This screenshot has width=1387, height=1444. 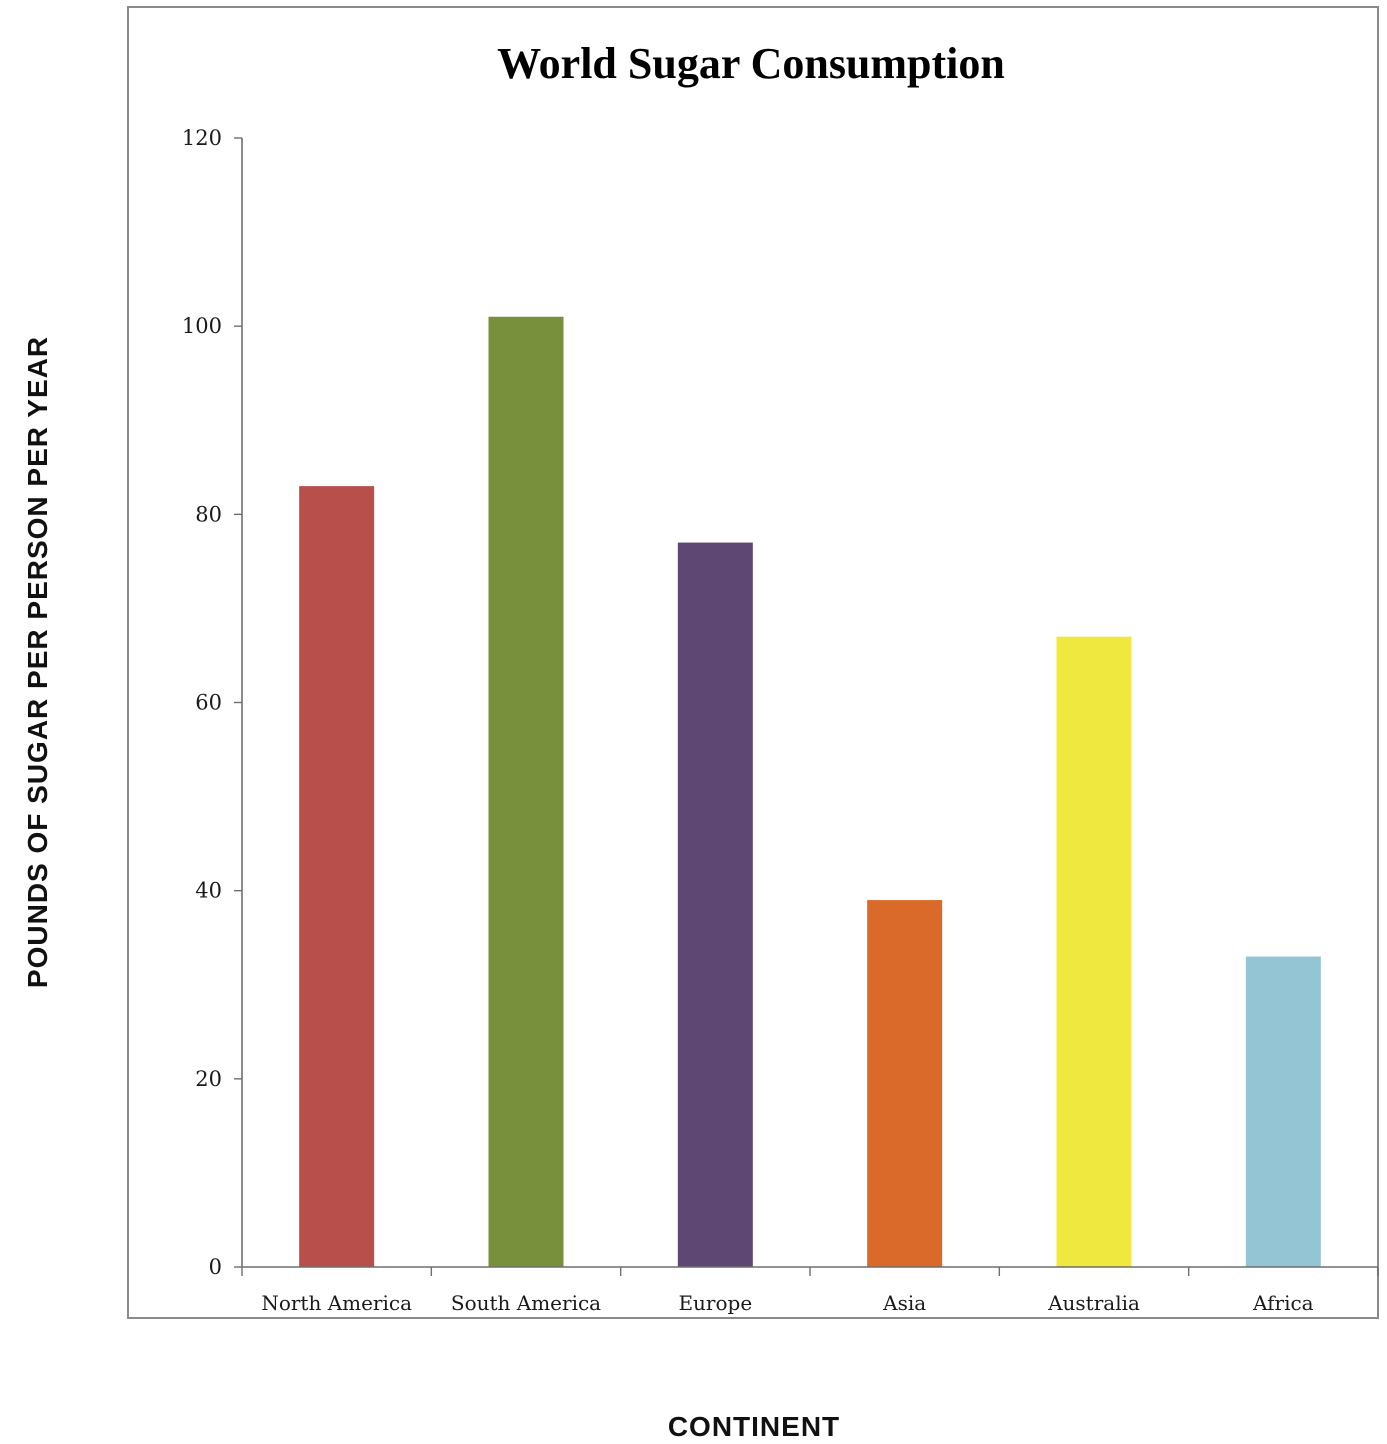 What do you see at coordinates (37, 662) in the screenshot?
I see `y-axis-label: POUNDS OF SUGAR PER PERSON PER YEAR` at bounding box center [37, 662].